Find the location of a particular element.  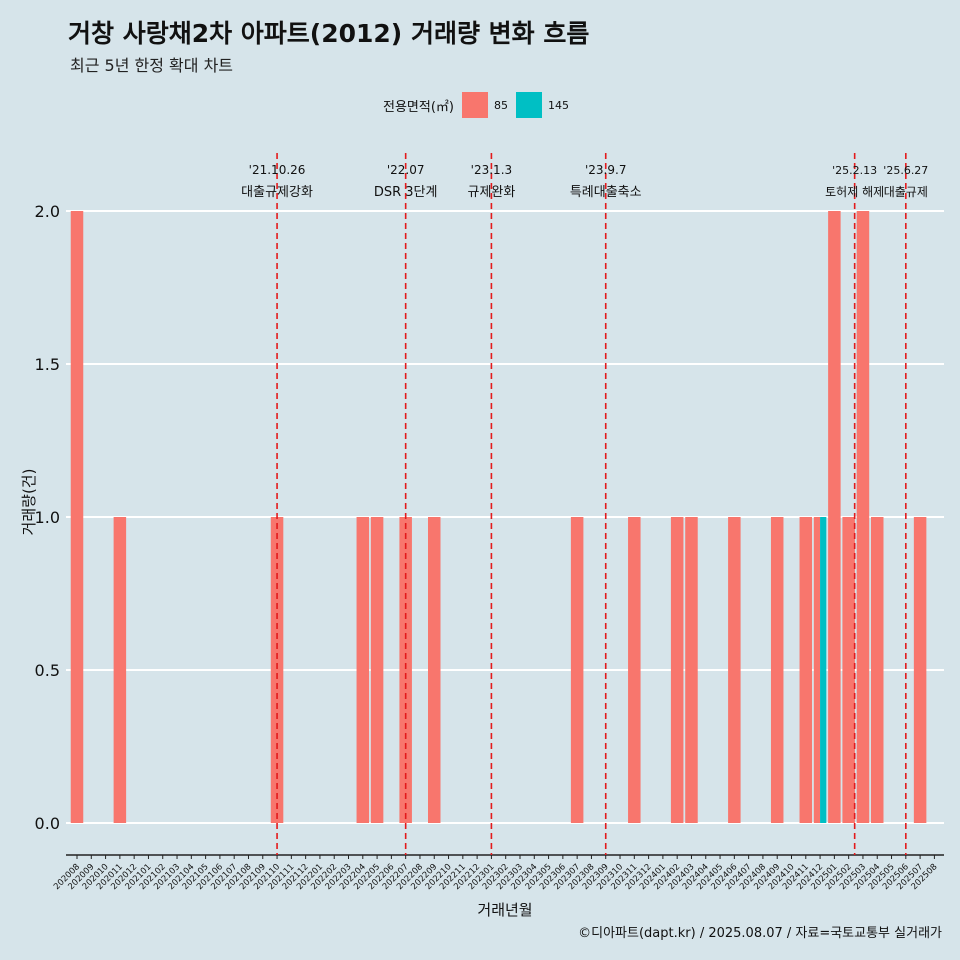

event-date: '25.2.13 is located at coordinates (854, 170).